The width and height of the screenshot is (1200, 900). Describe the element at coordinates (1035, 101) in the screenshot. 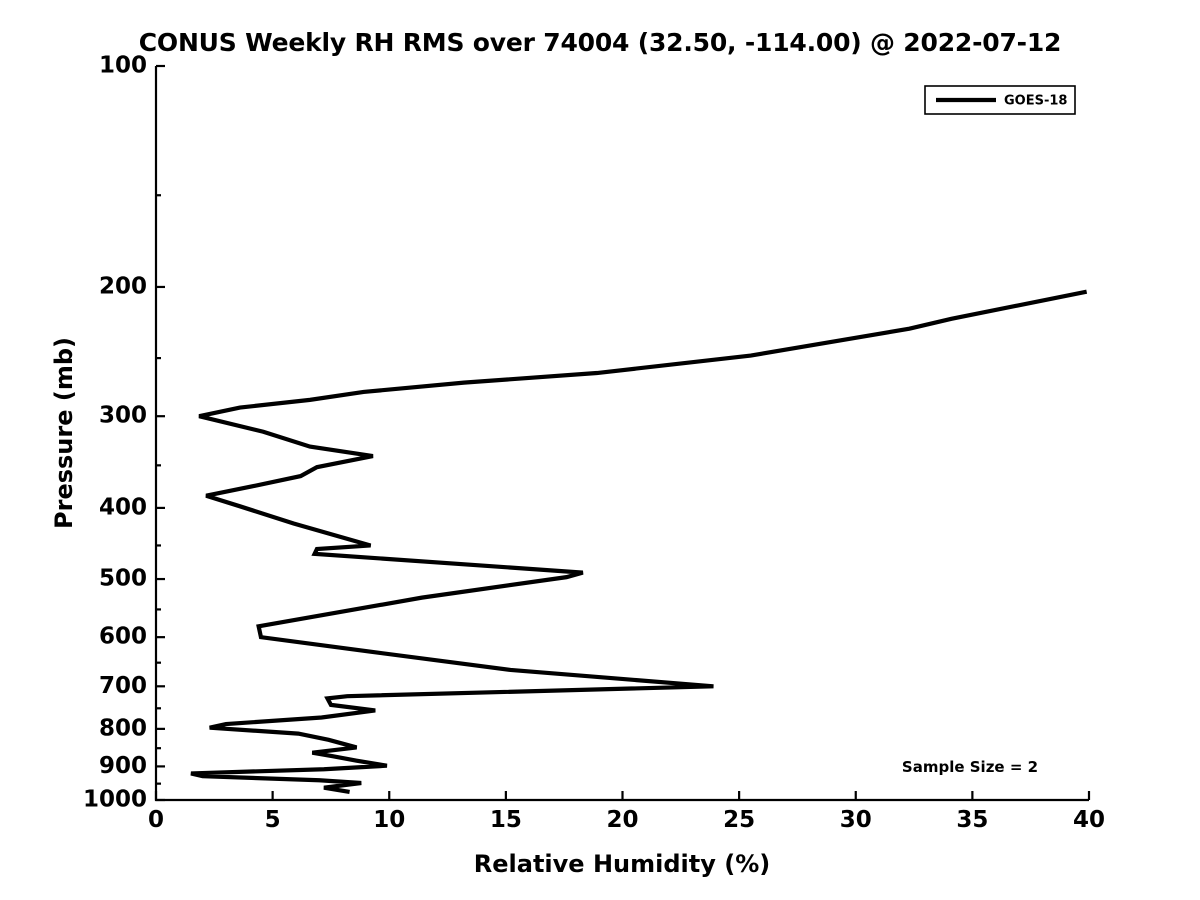

I see `legend-label-goes18: GOES-18` at that location.